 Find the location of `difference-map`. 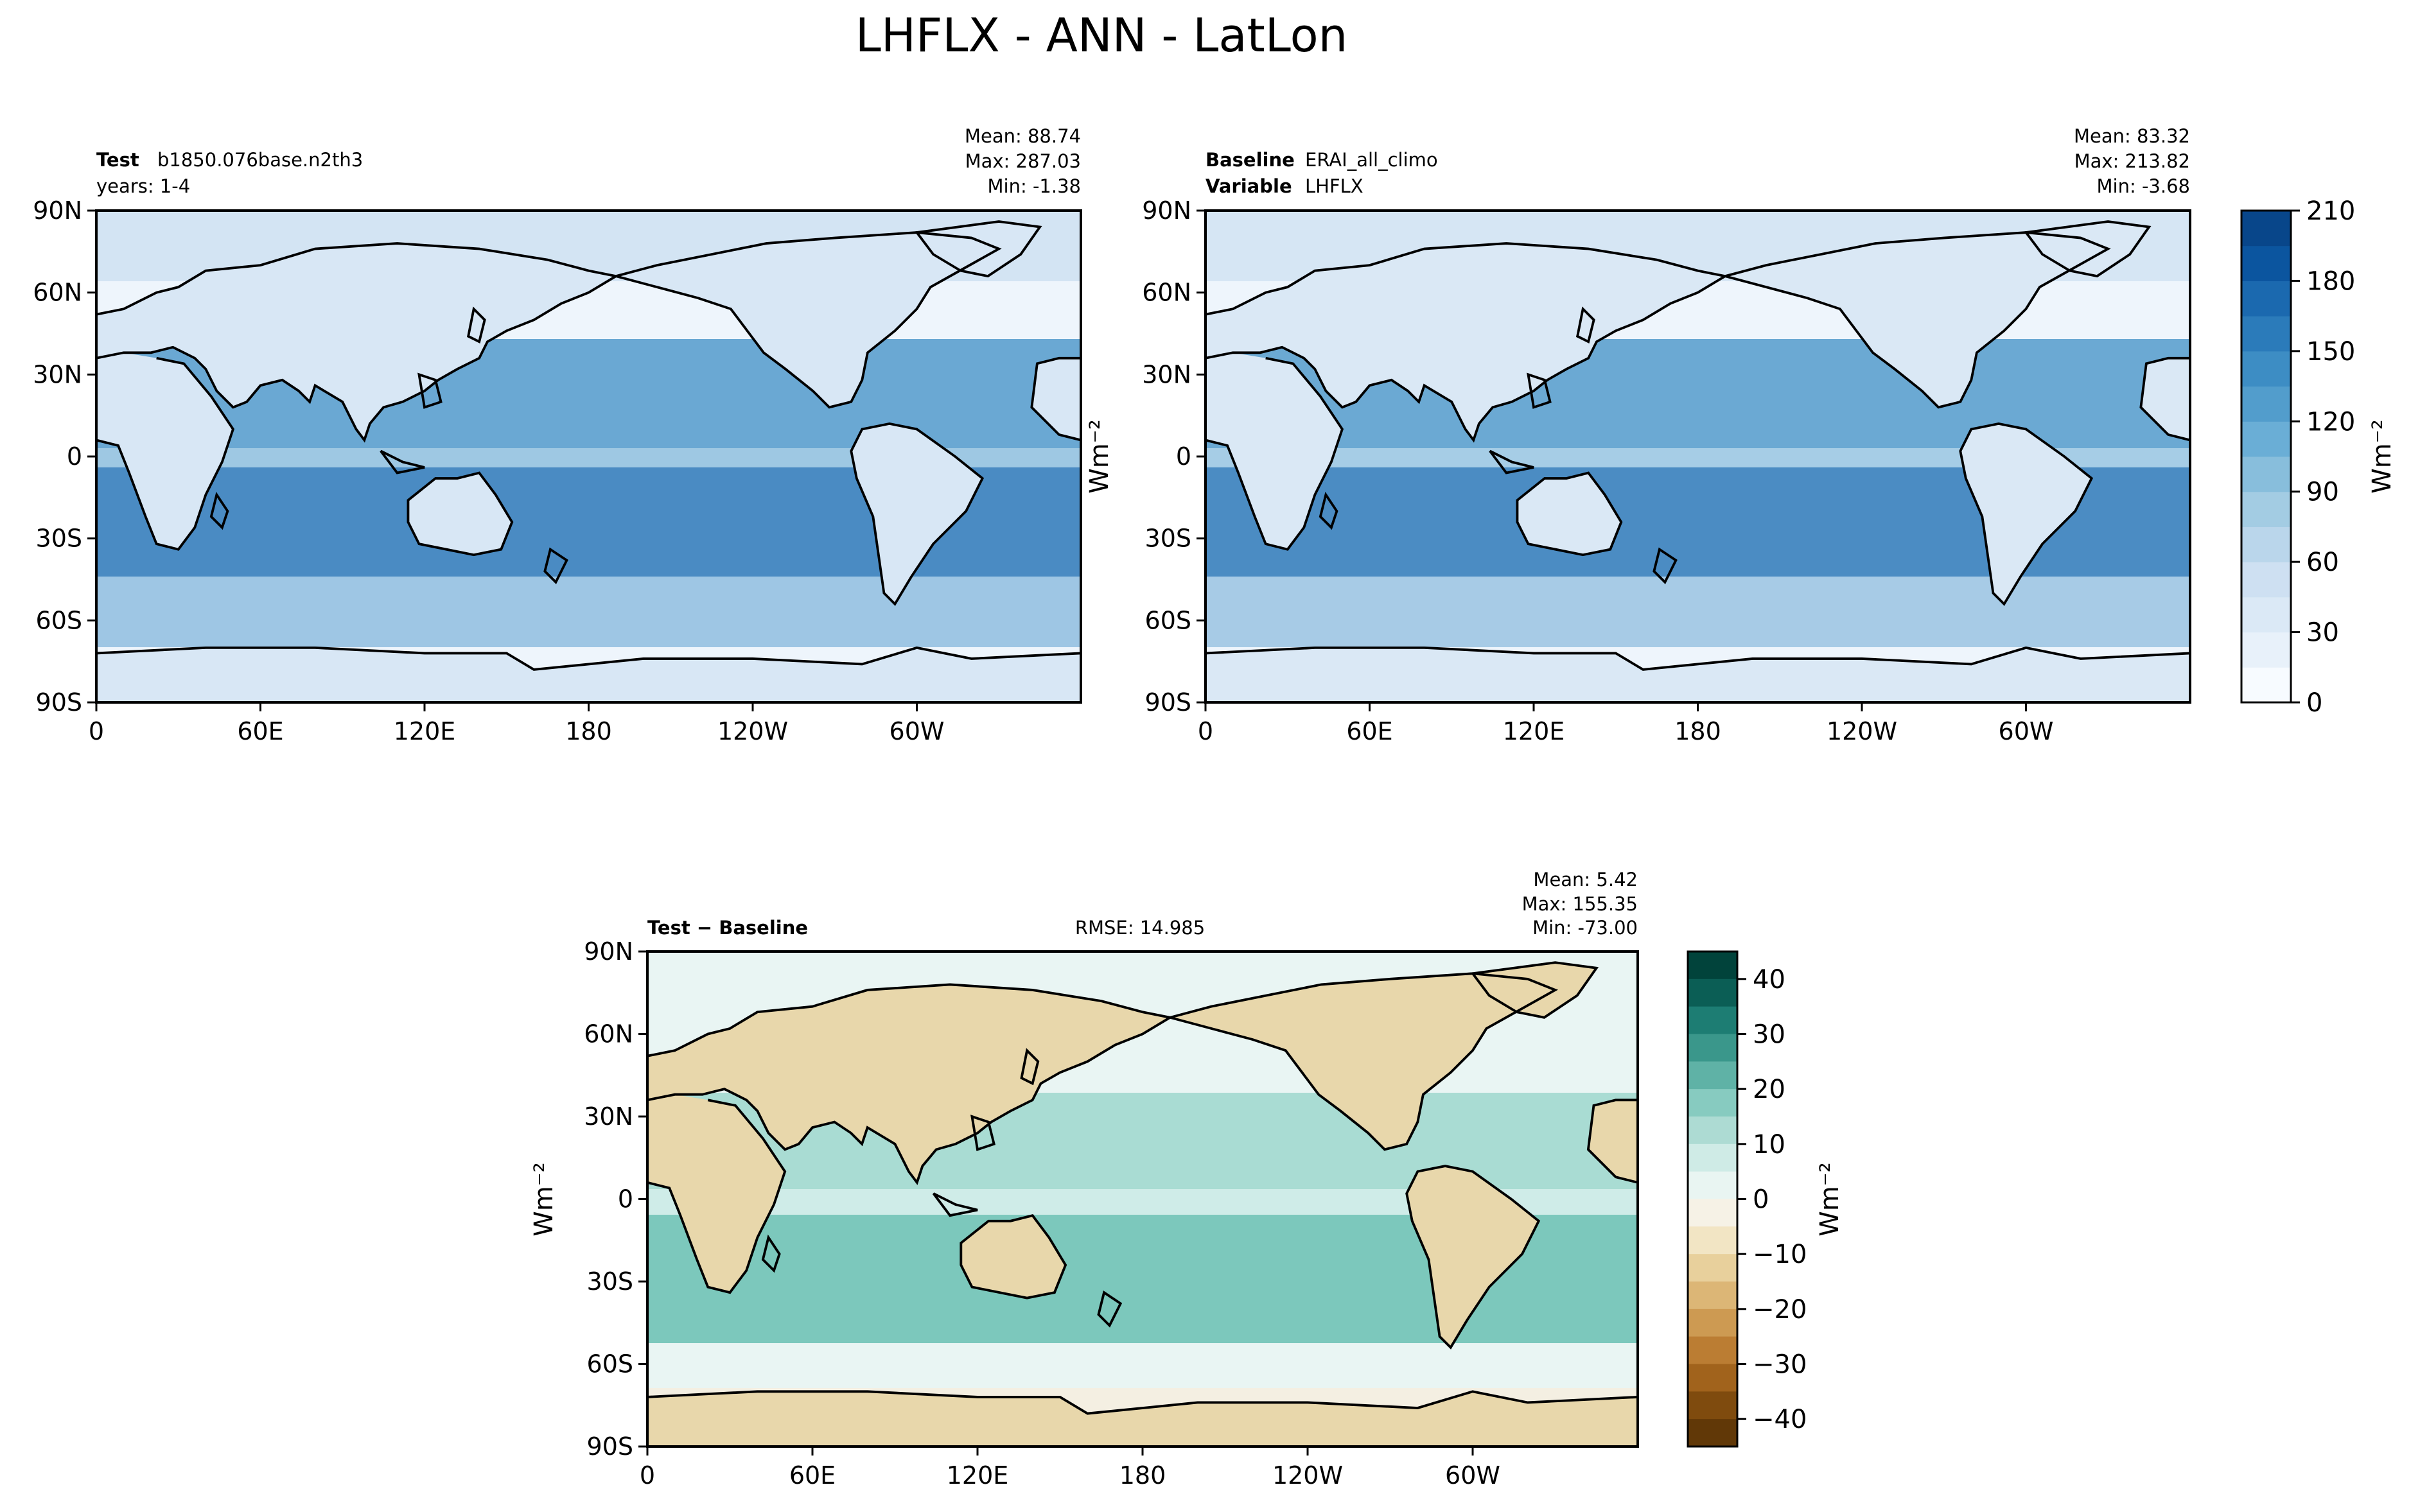

difference-map is located at coordinates (1142, 1199).